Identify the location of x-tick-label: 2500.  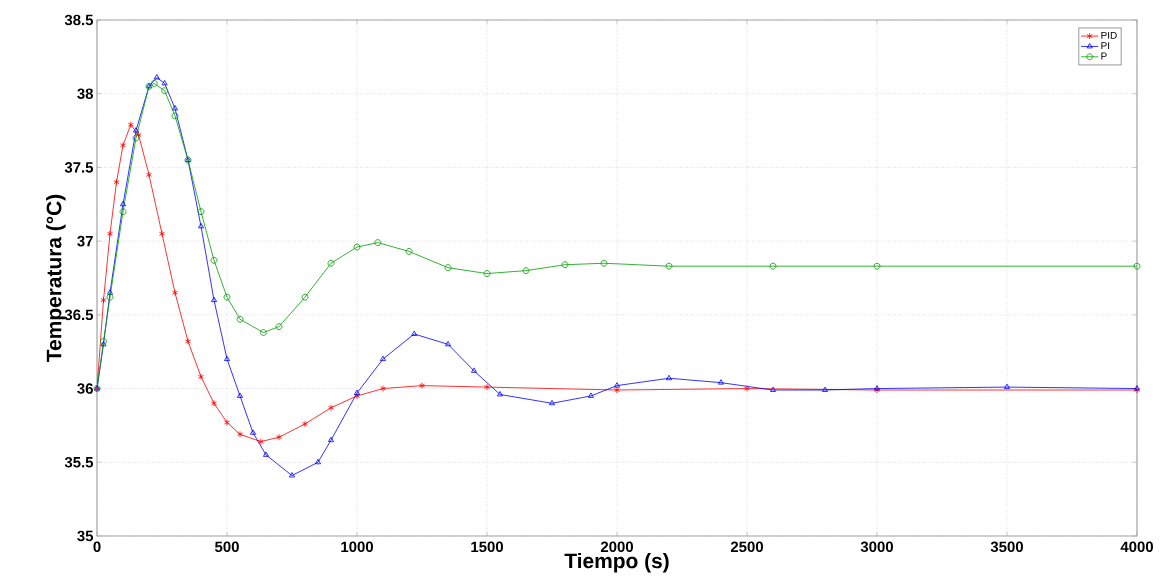
(746, 547).